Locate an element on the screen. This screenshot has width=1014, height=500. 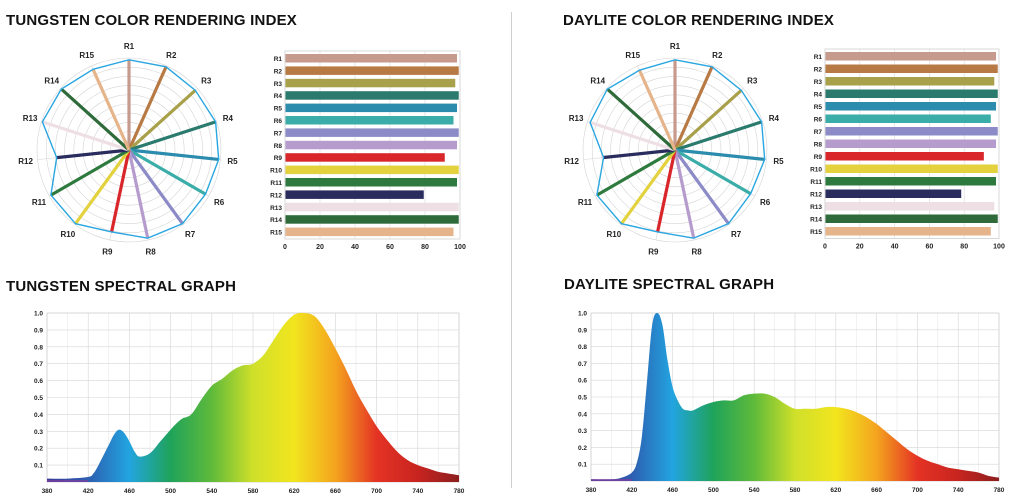
radar-spoke-r12 is located at coordinates (93, 154).